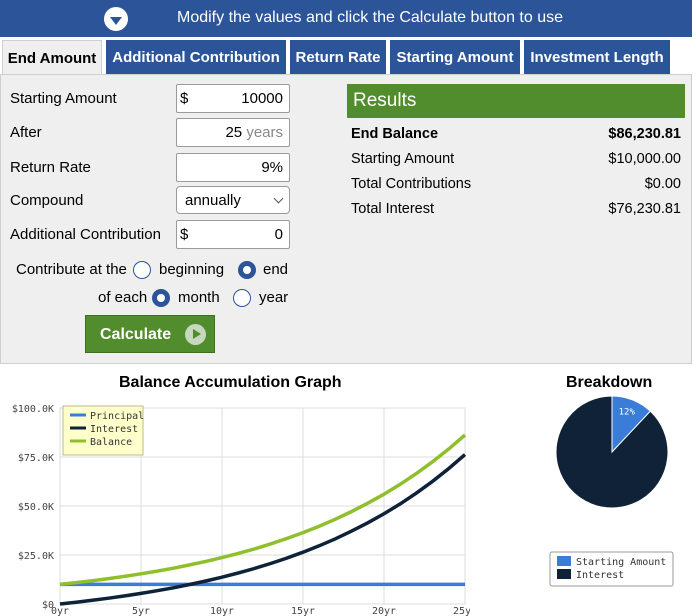 The image size is (696, 616). Describe the element at coordinates (612, 452) in the screenshot. I see `pie-slice-interest` at that location.